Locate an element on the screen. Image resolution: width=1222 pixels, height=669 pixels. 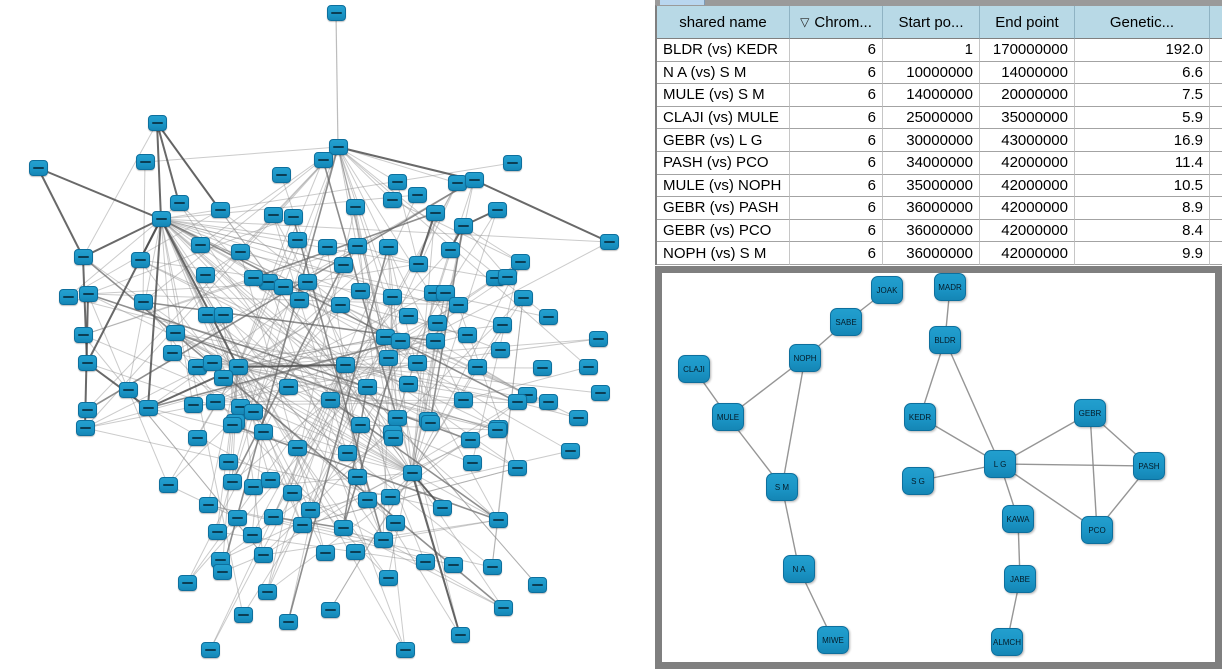
network-node-PASH: PASH is located at coordinates (1149, 466).